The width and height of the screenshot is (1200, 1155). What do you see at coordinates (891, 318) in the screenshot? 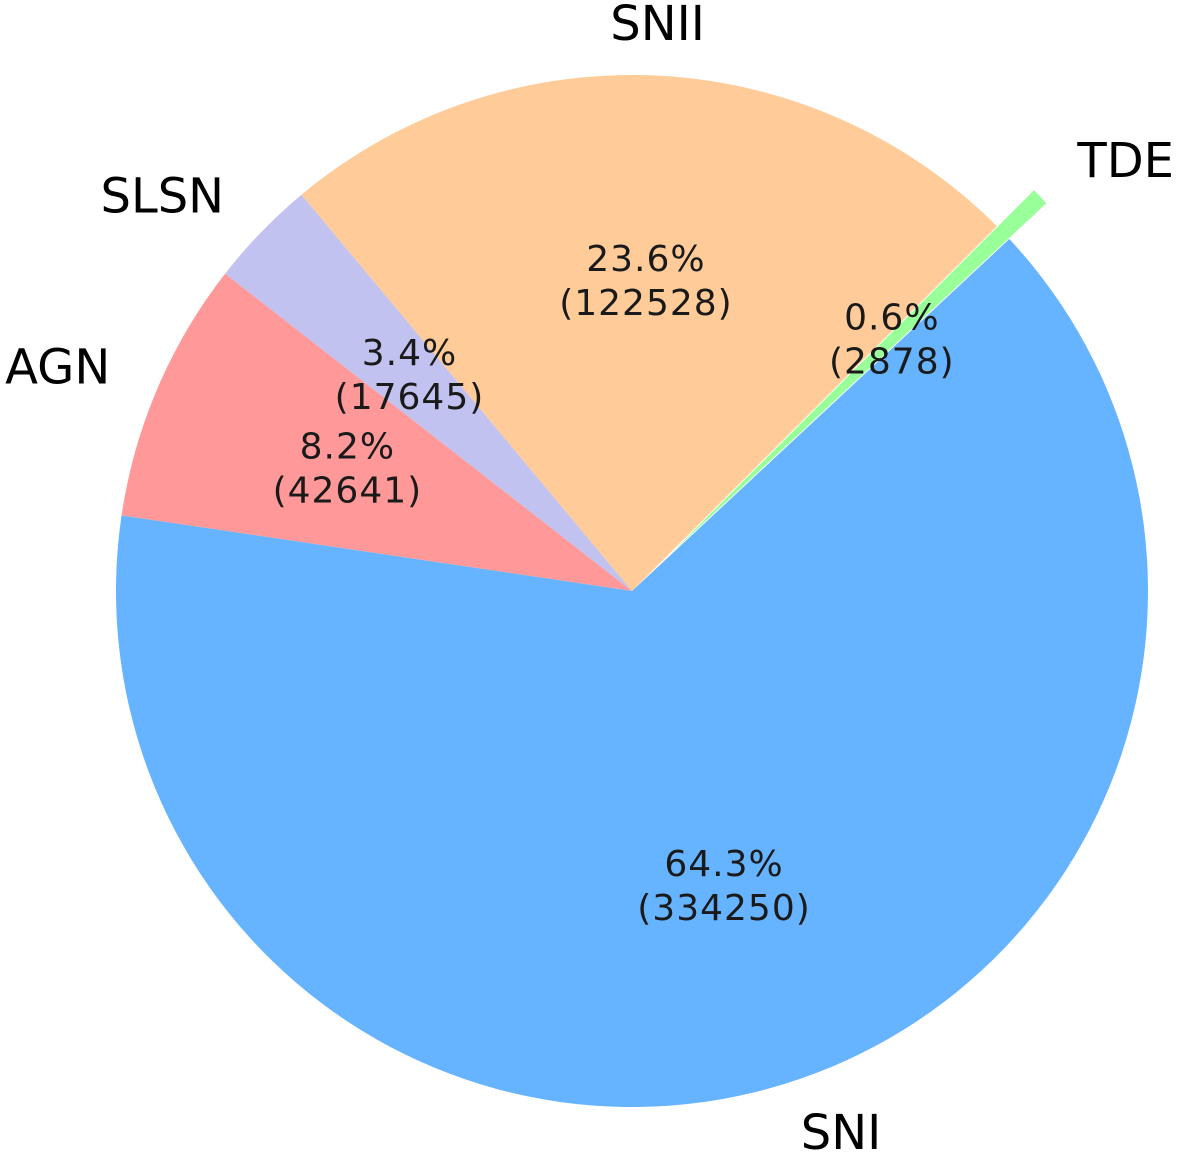
I see `slice-percent-tde: 0.6%` at bounding box center [891, 318].